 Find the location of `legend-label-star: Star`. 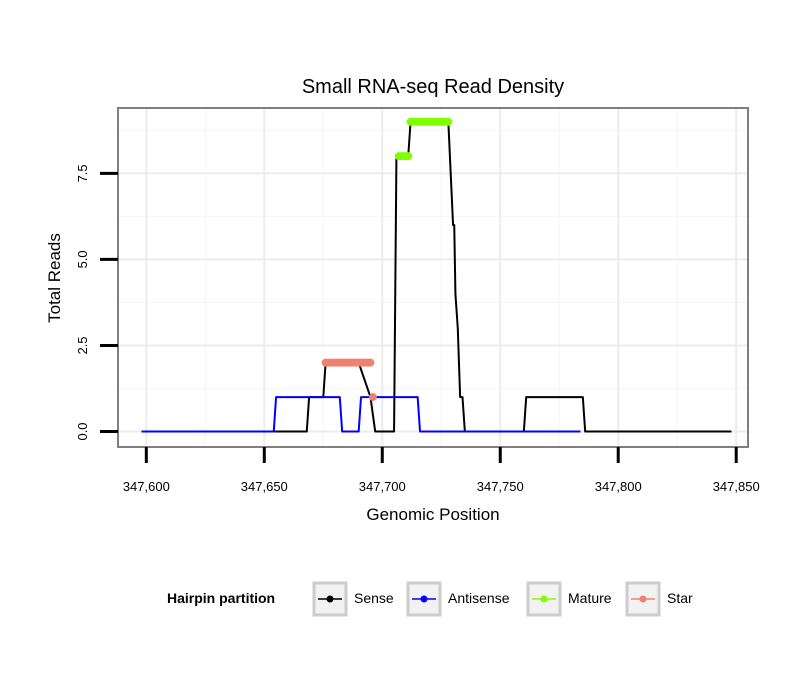

legend-label-star: Star is located at coordinates (680, 598).